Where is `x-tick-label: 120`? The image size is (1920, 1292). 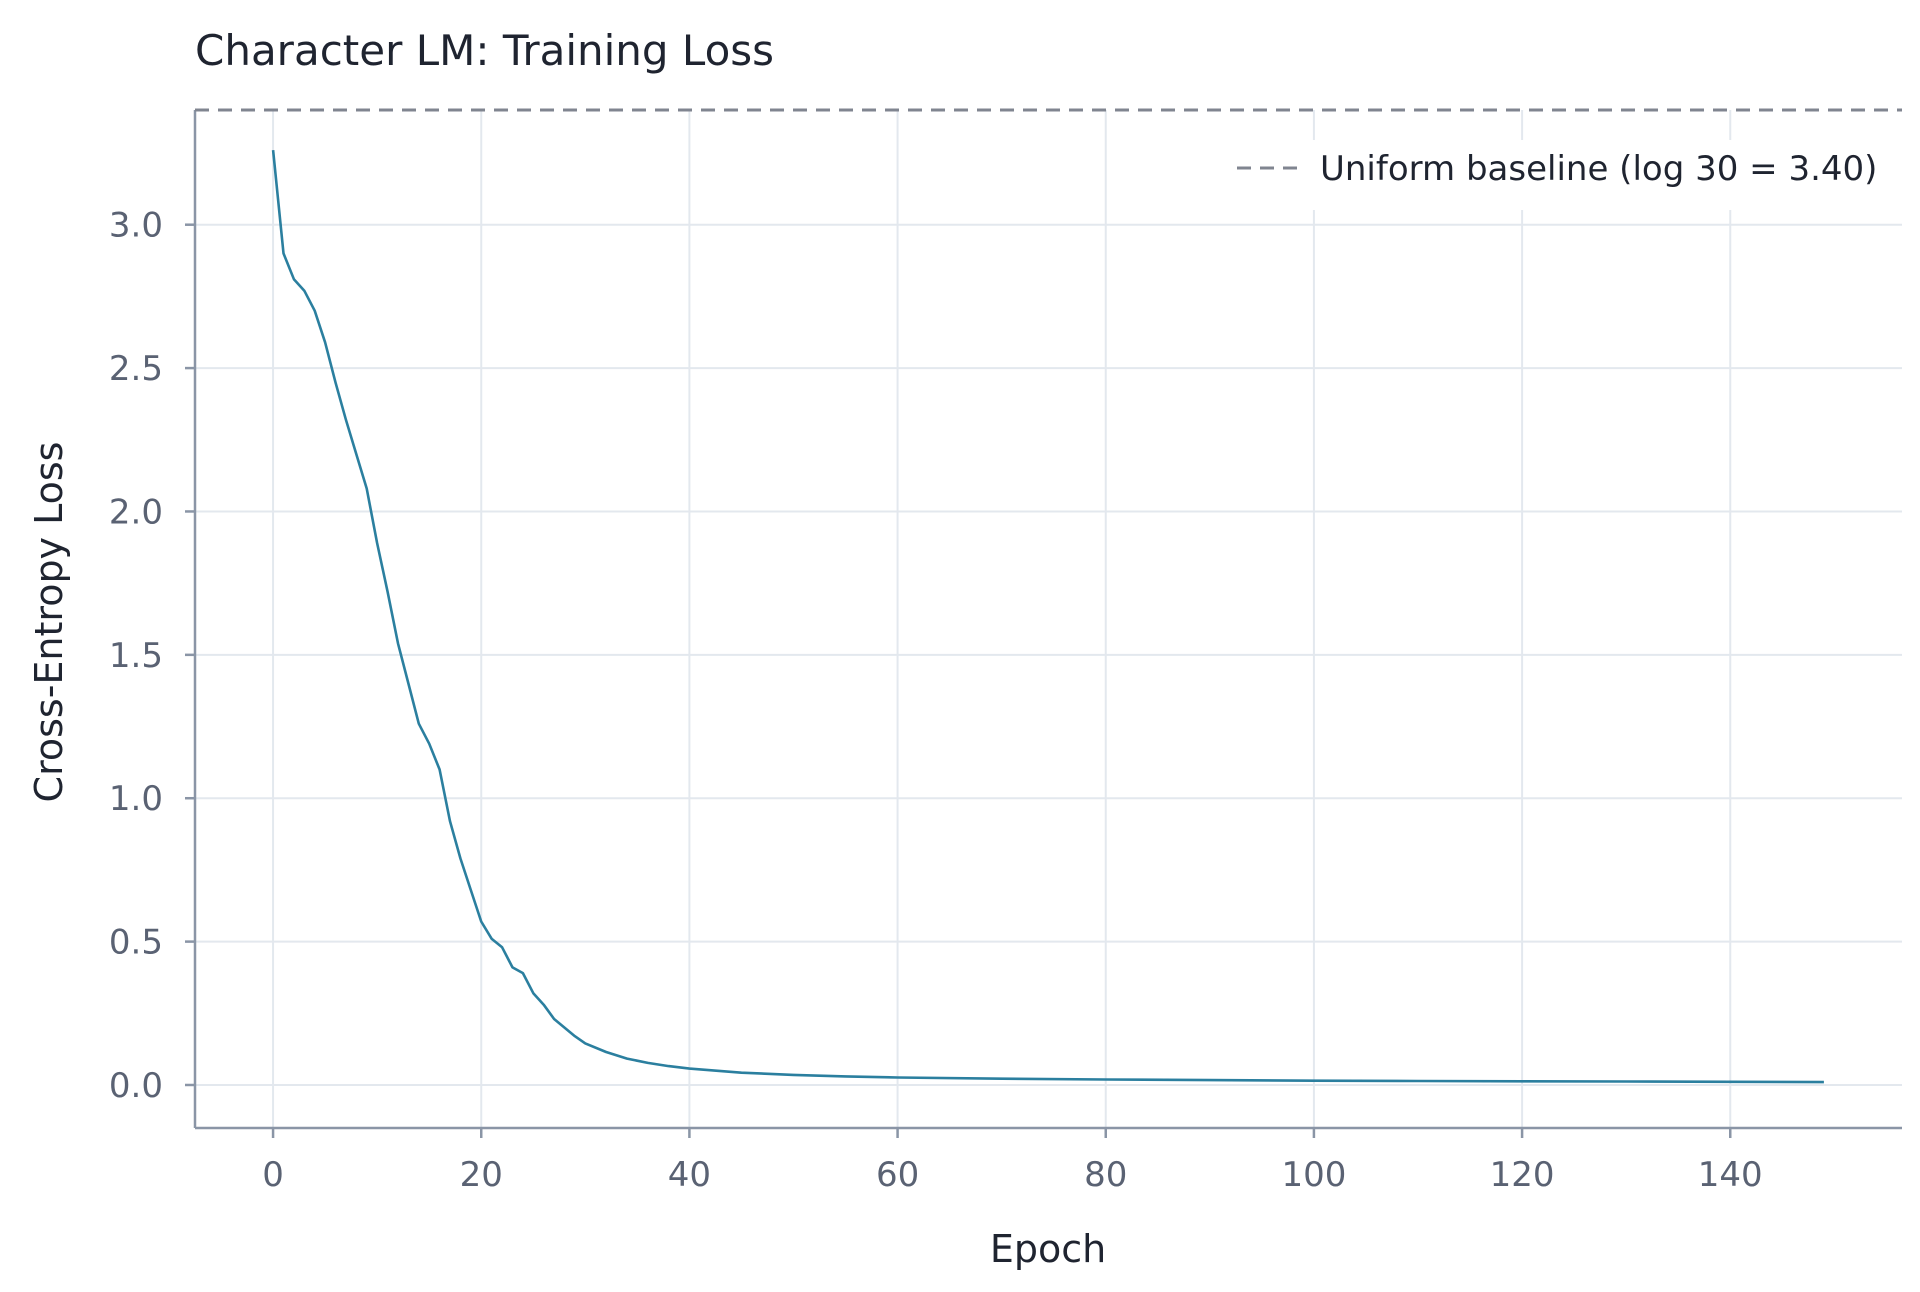
x-tick-label: 120 is located at coordinates (1522, 1175).